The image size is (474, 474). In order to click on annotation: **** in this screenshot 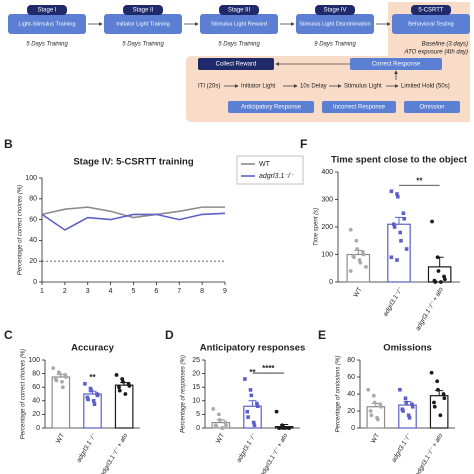, I will do `click(268, 368)`.